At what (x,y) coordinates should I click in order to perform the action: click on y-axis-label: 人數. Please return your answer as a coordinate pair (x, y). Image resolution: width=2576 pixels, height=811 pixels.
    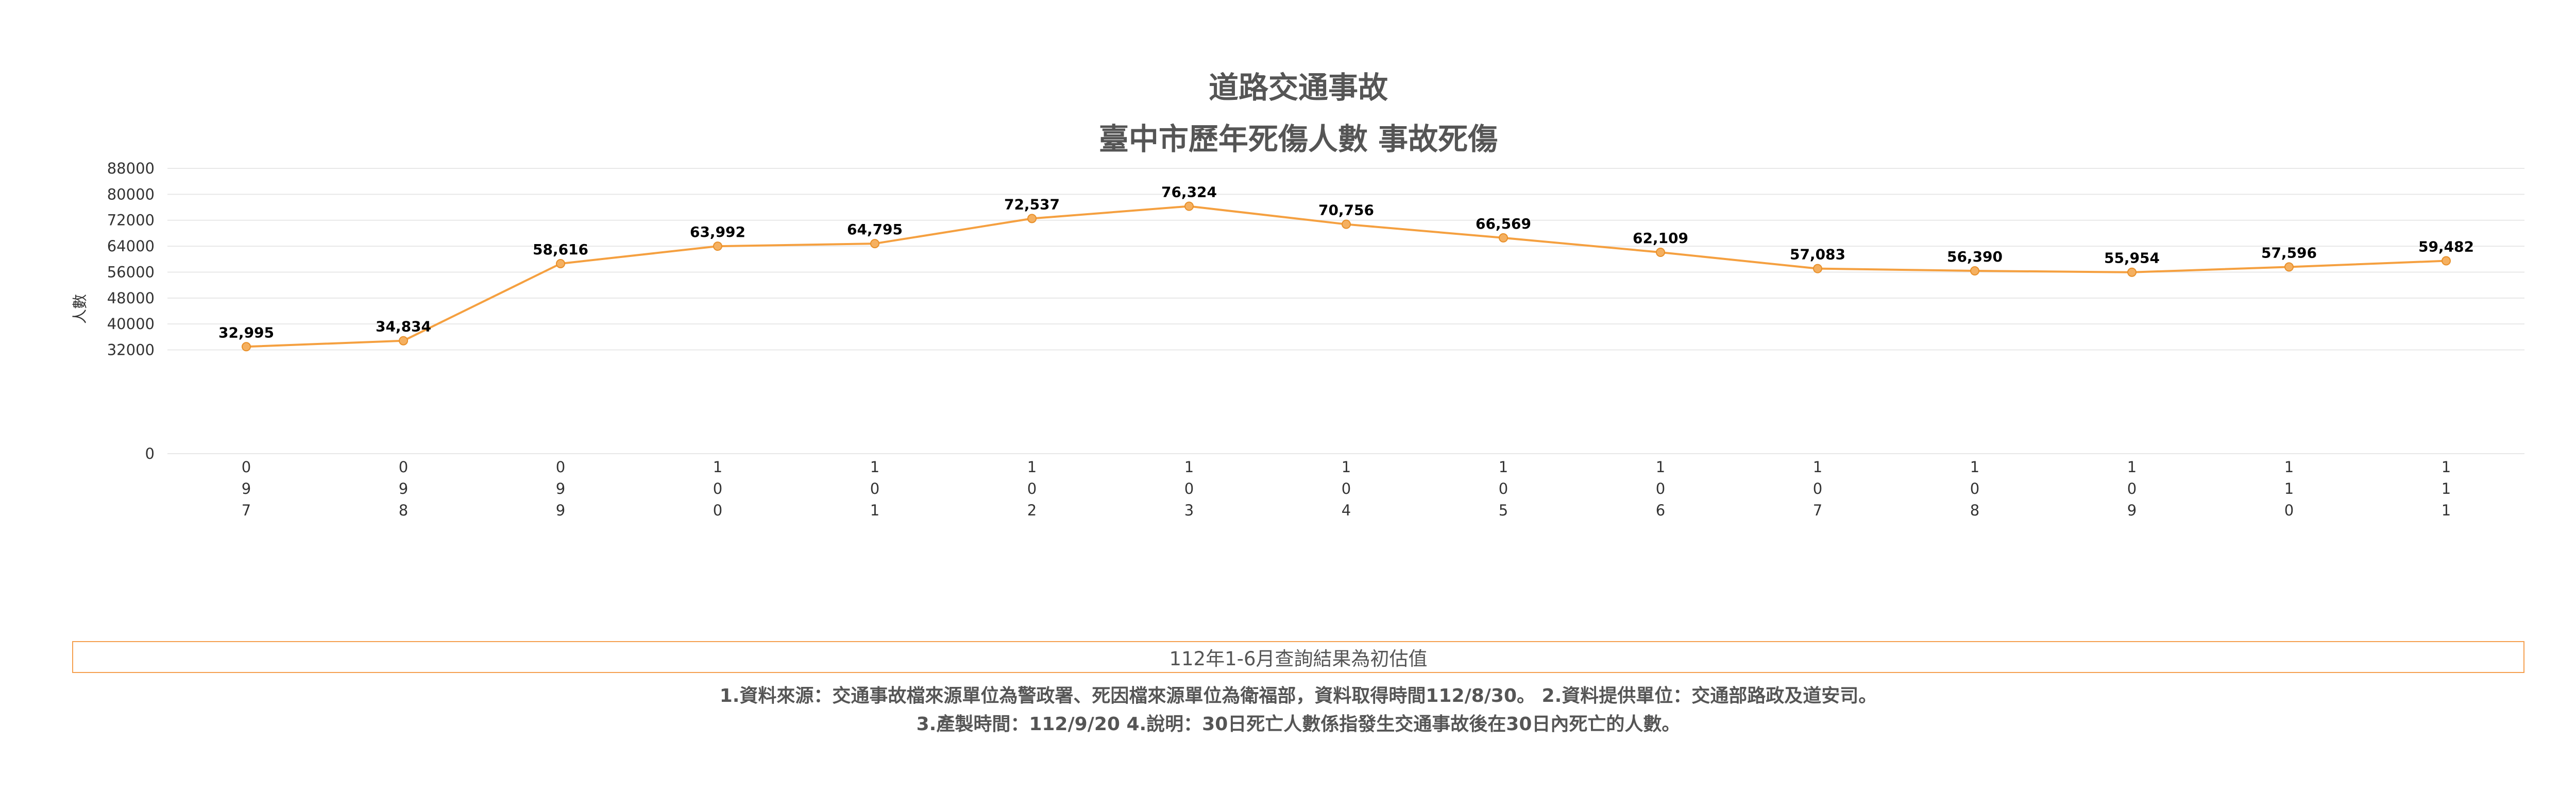
    Looking at the image, I should click on (80, 309).